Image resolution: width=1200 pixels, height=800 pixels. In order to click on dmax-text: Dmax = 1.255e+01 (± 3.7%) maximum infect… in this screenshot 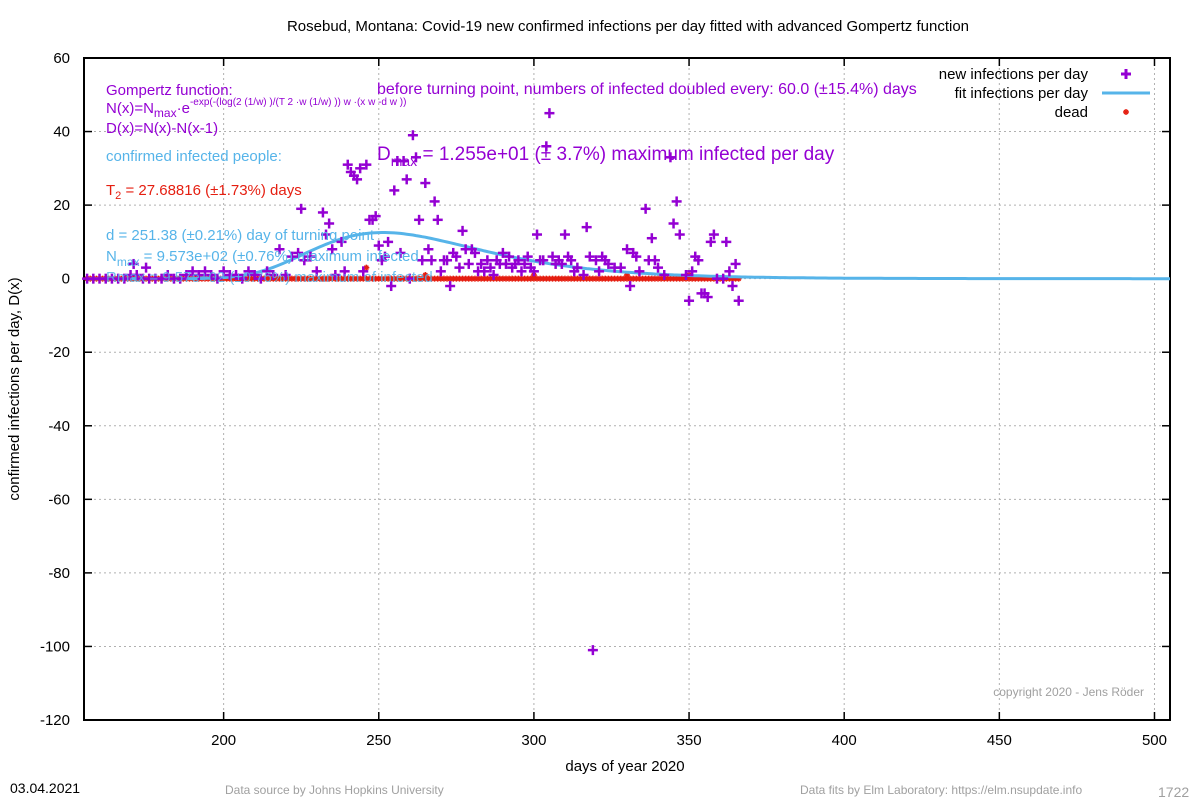, I will do `click(606, 156)`.